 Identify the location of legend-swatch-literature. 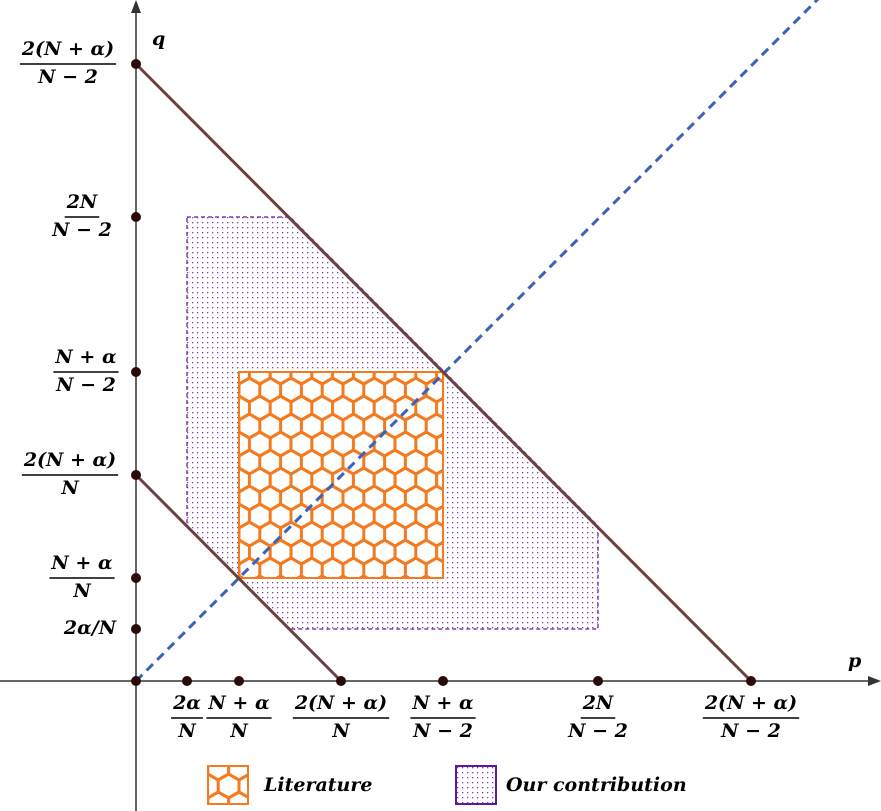
(228, 785).